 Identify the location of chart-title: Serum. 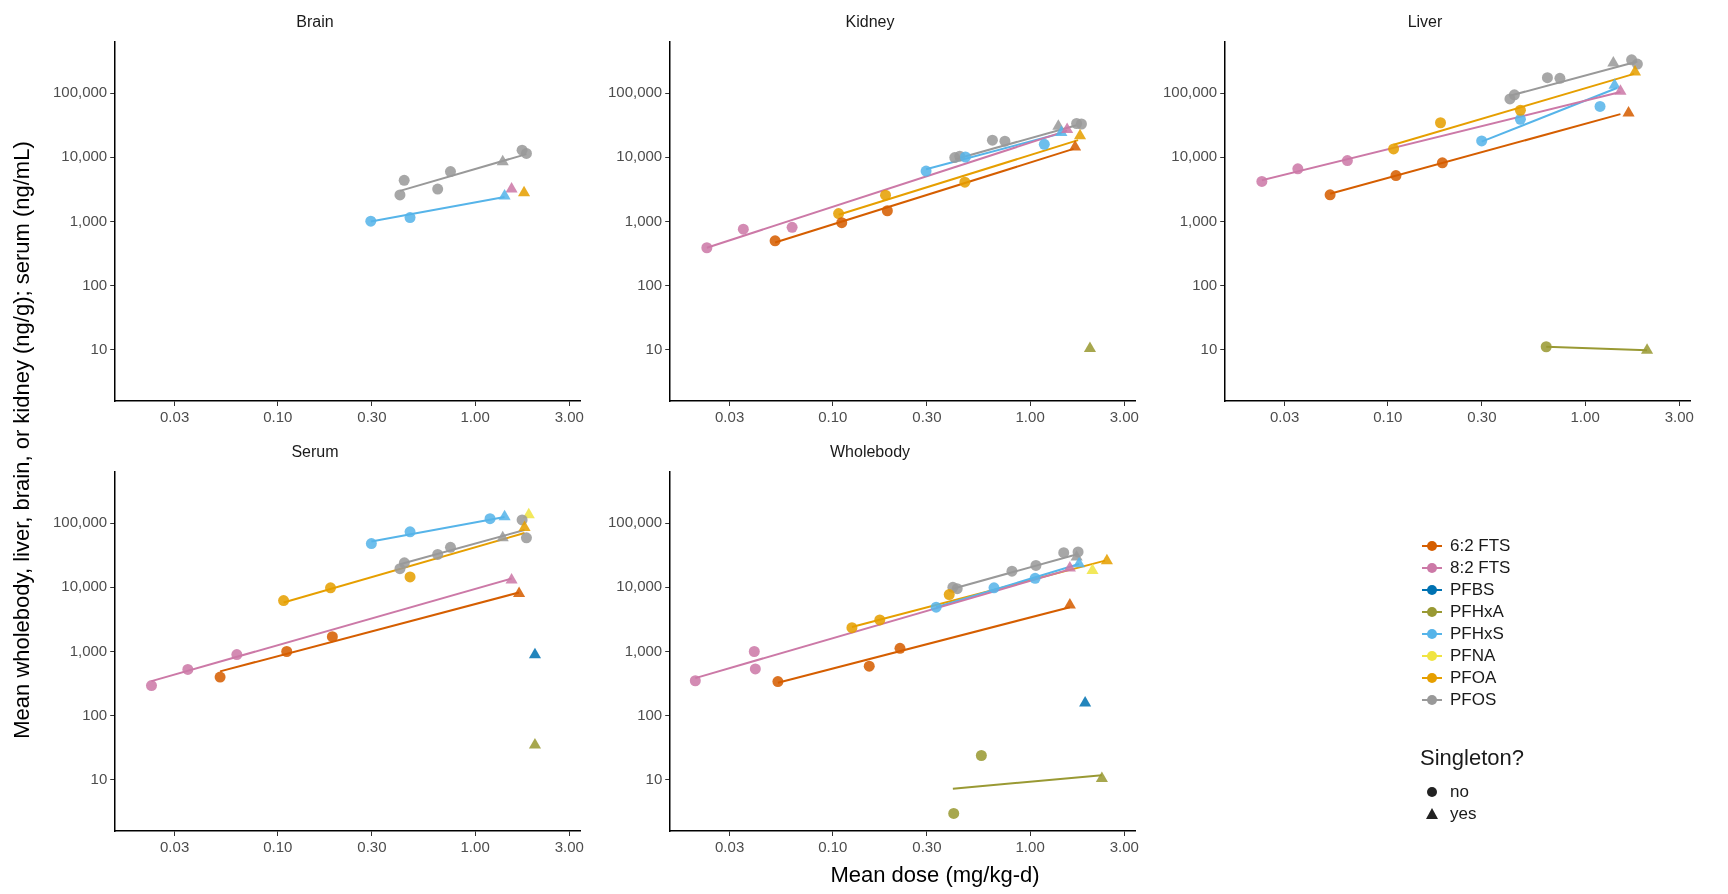
(315, 452).